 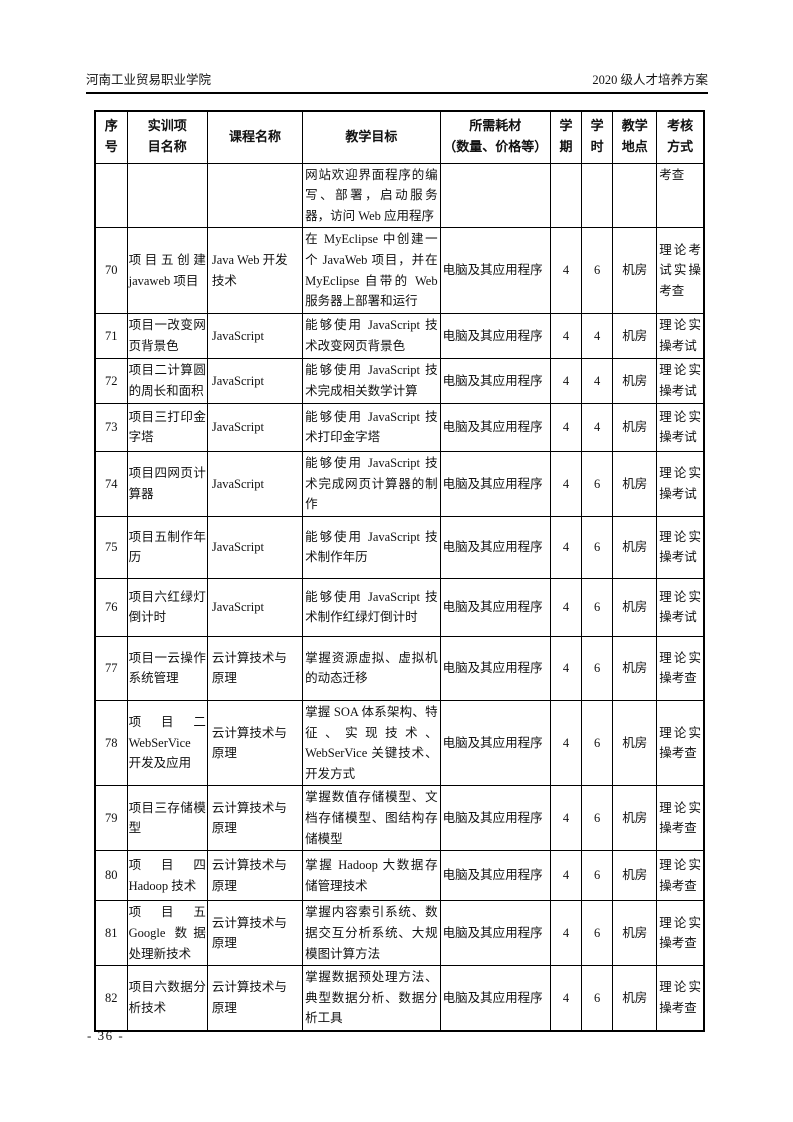 I want to click on column-header-index: 序 号, so click(x=111, y=137).